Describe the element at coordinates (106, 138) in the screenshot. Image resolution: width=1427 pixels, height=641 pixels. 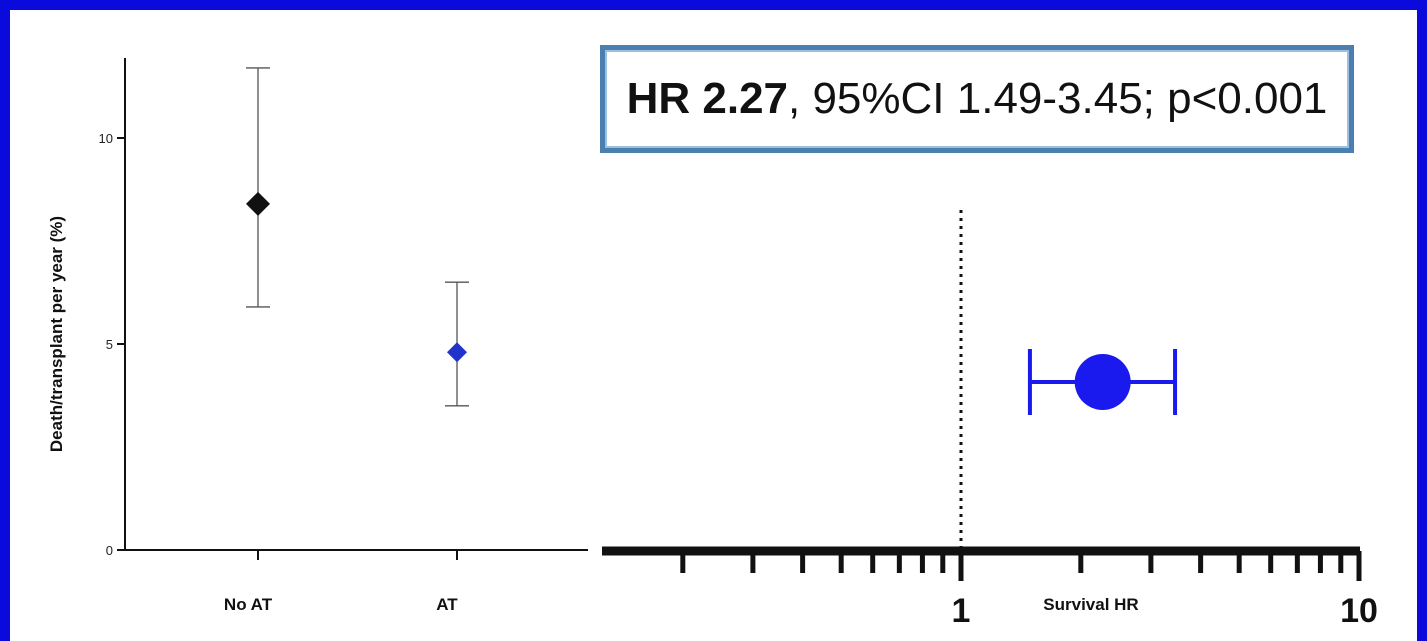
I see `y-tick-label: 10` at that location.